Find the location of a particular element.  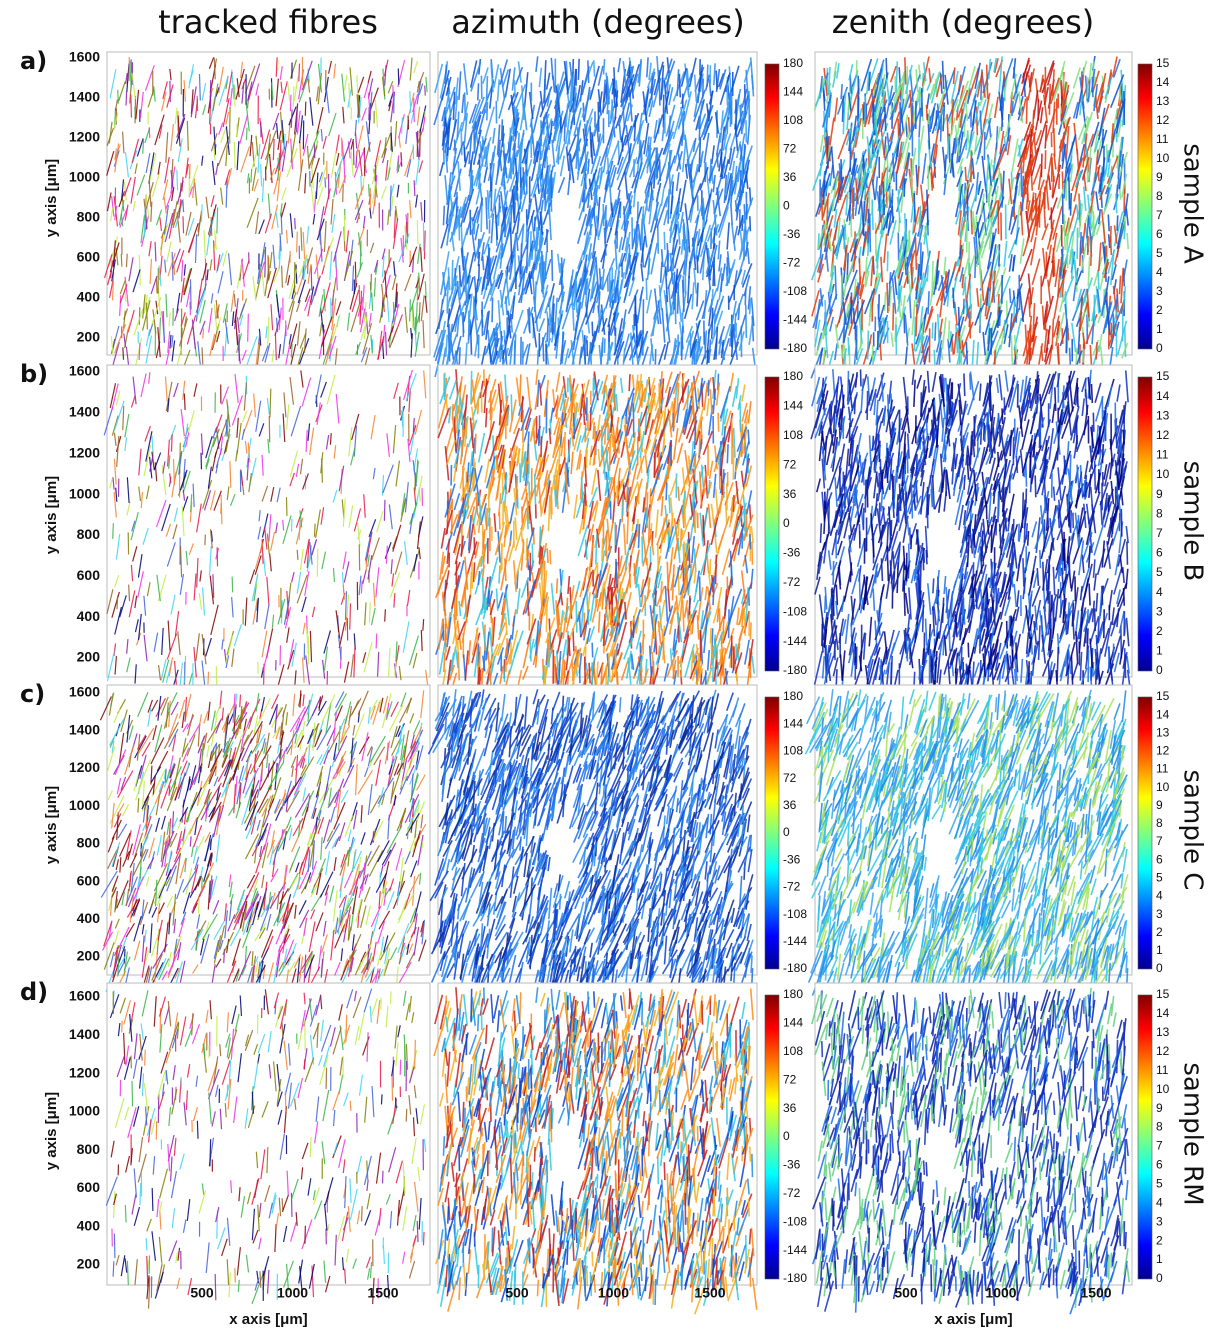

colorbar-tick-label: 9 is located at coordinates (1159, 177).